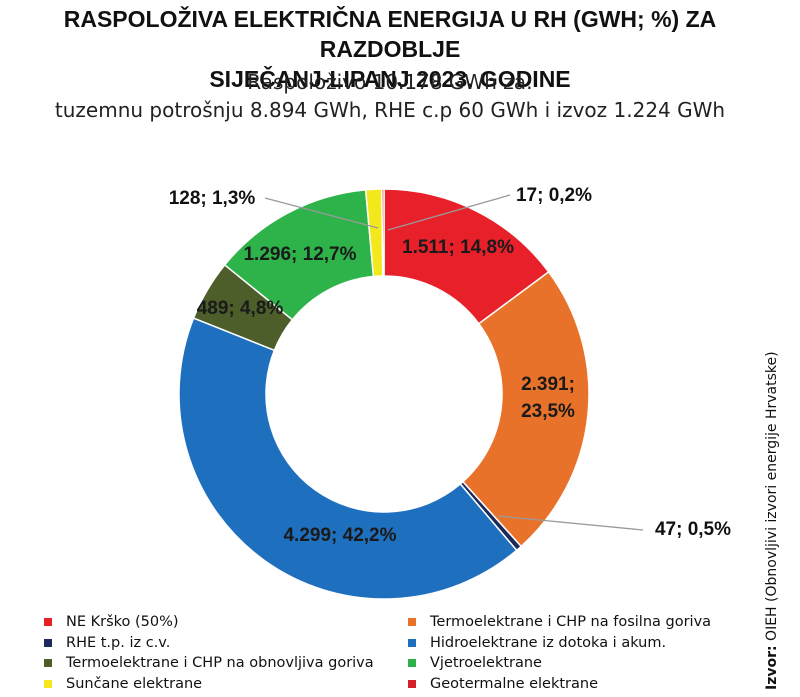 This screenshot has height=697, width=800. Describe the element at coordinates (772, 667) in the screenshot. I see `source-prefix: Izvor:` at that location.